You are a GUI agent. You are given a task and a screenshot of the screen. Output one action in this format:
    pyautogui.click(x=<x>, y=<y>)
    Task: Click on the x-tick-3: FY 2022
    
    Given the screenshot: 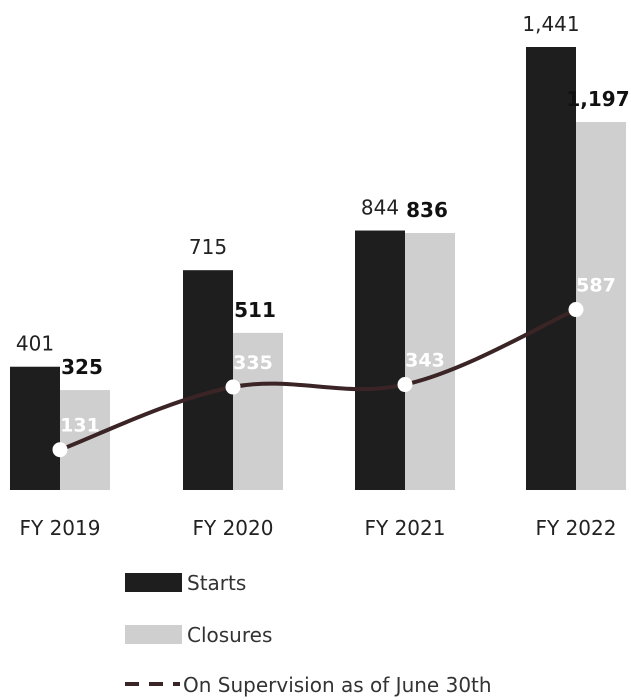 What is the action you would take?
    pyautogui.click(x=576, y=528)
    